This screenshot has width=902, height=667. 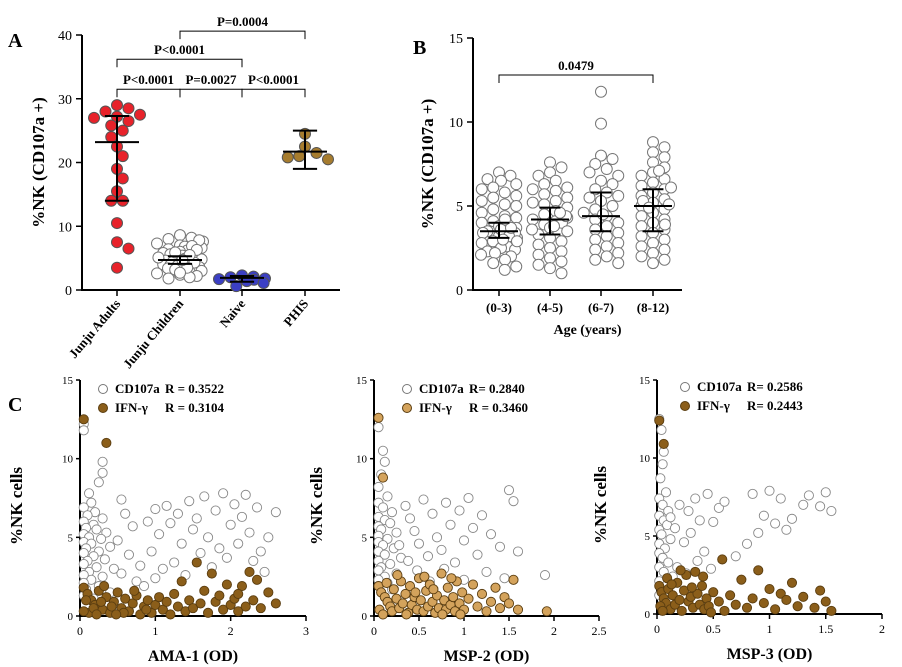 I want to click on x-tick-label: 2, so click(x=554, y=631).